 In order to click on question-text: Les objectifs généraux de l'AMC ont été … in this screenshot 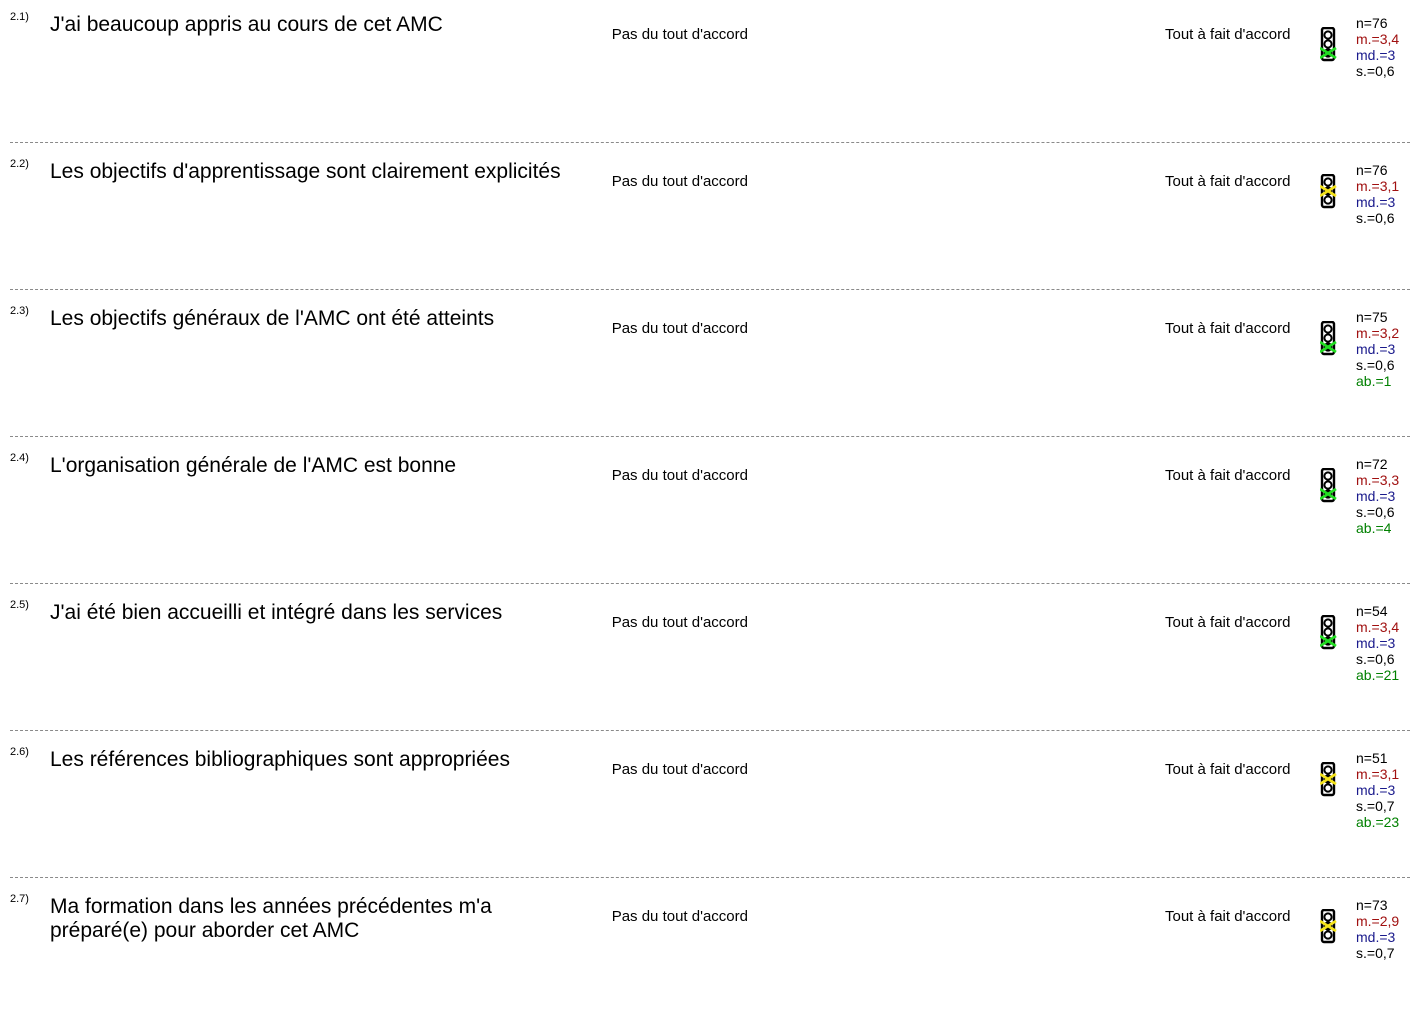, I will do `click(272, 318)`.